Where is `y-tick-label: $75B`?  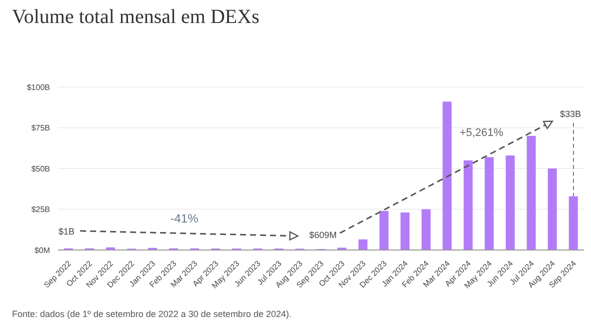
y-tick-label: $75B is located at coordinates (40, 128).